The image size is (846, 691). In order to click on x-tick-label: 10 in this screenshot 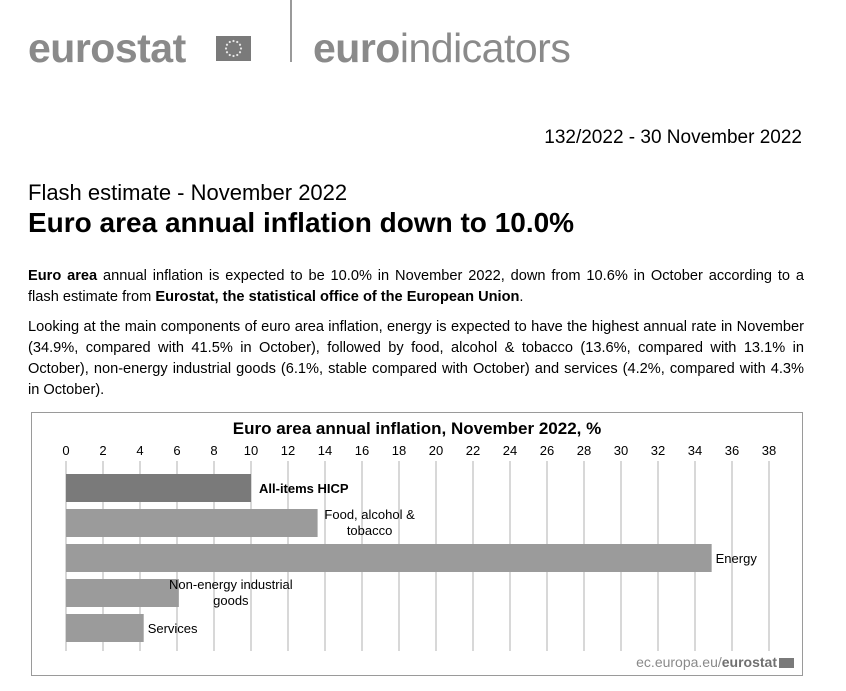, I will do `click(251, 450)`.